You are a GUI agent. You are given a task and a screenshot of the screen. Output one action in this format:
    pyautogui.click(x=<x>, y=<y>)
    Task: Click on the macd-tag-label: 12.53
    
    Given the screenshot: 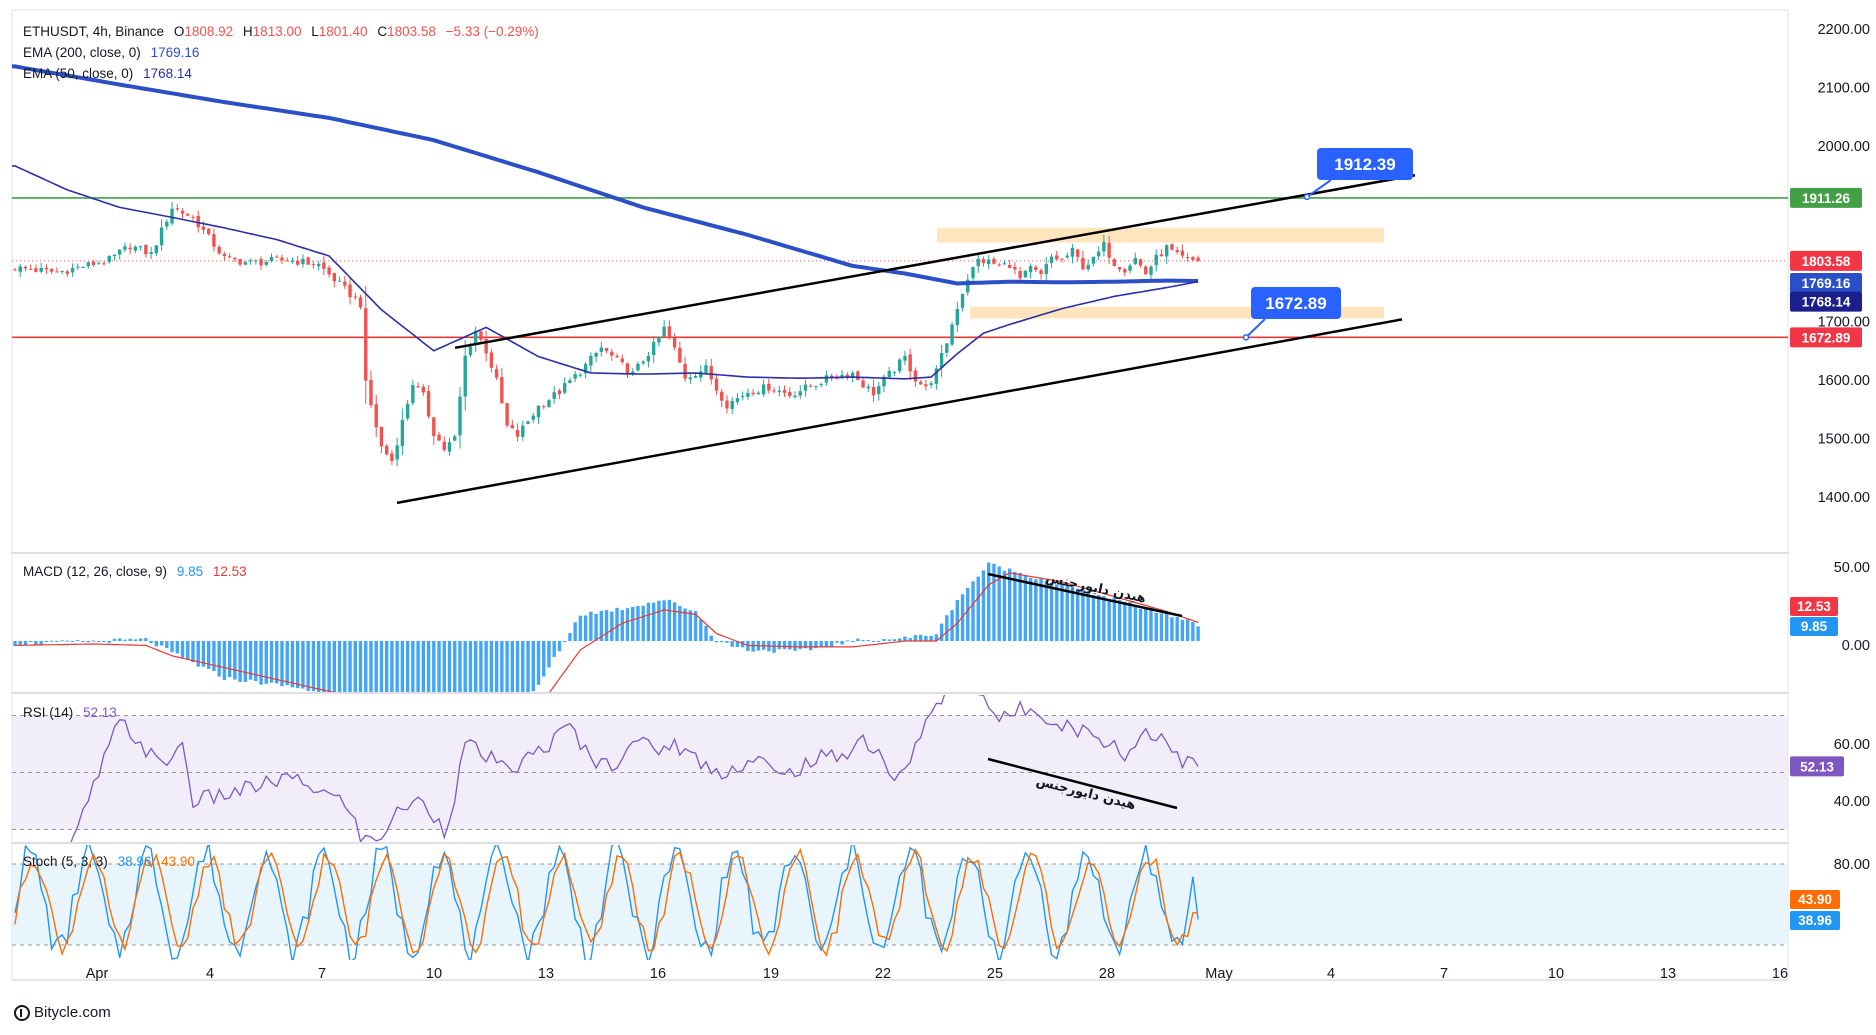 What is the action you would take?
    pyautogui.click(x=1814, y=606)
    